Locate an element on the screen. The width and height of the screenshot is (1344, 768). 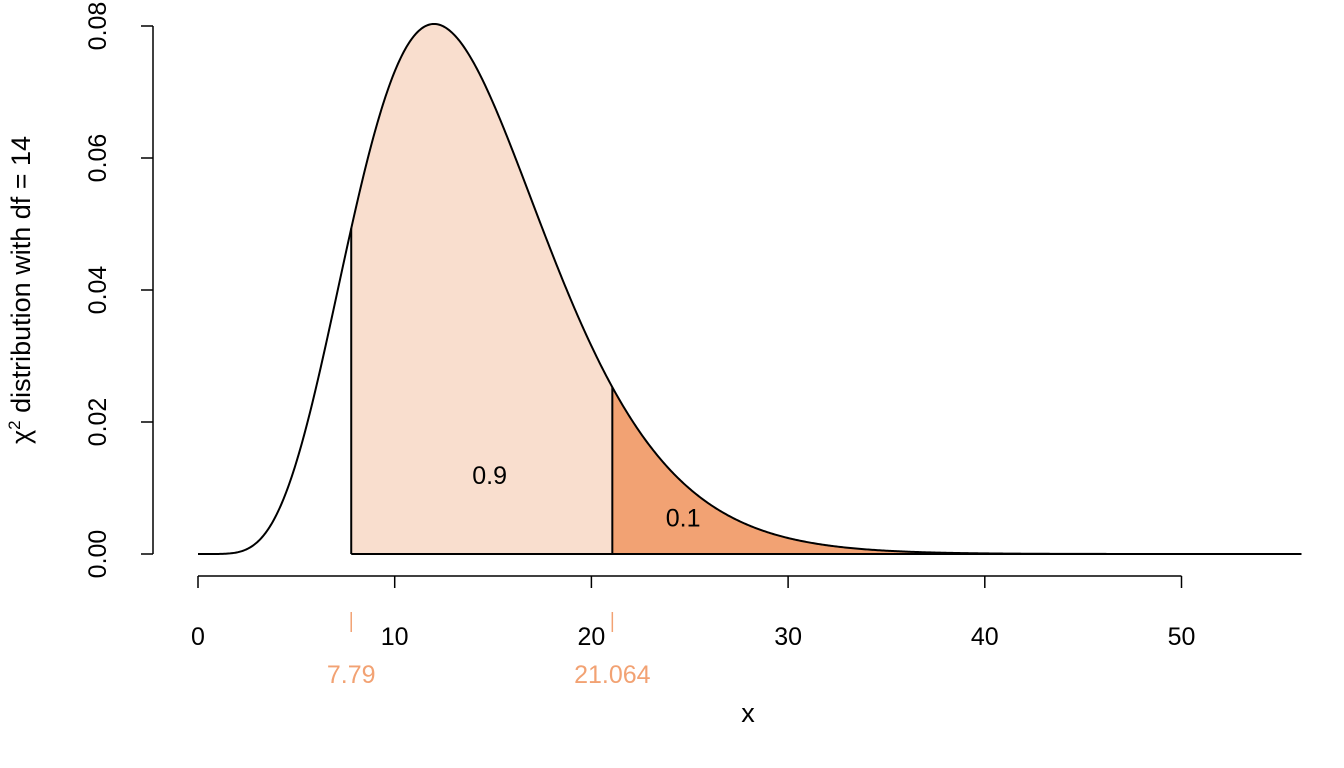
region-probability-label: 0.9 is located at coordinates (489, 476).